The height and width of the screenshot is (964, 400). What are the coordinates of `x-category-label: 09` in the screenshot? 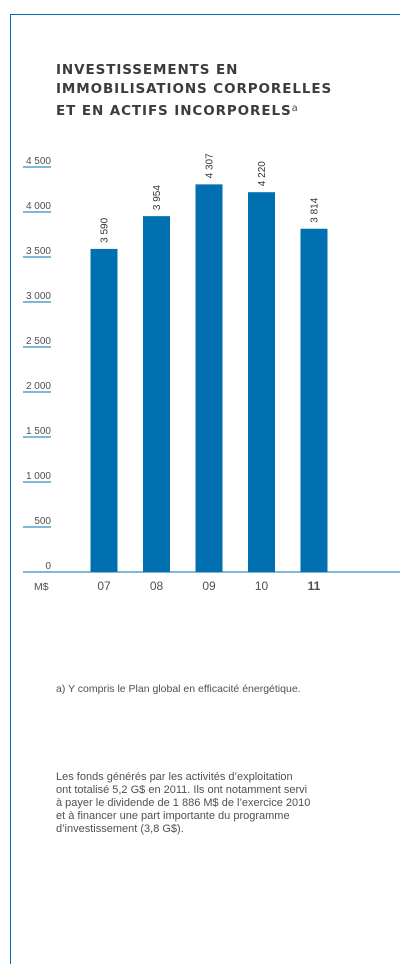 It's located at (209, 586).